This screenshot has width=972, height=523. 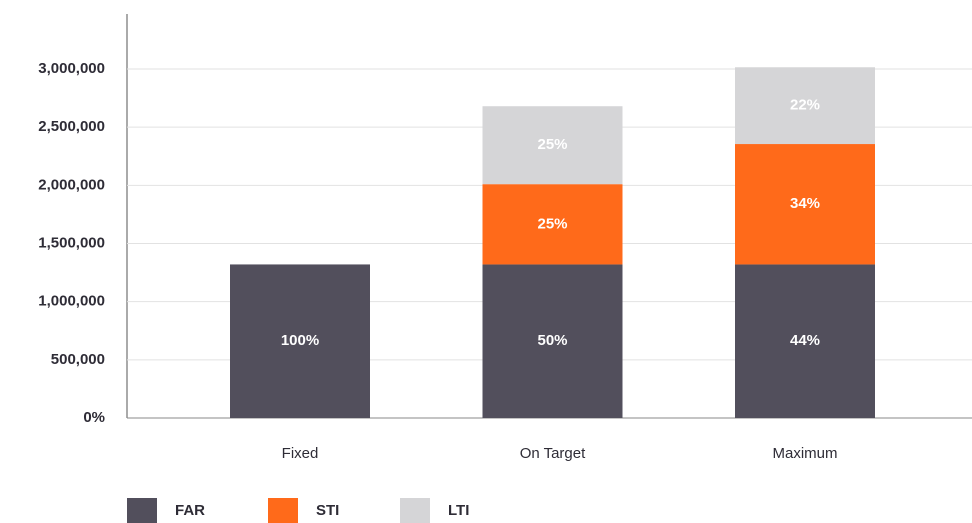 What do you see at coordinates (190, 510) in the screenshot?
I see `legend-label: FAR` at bounding box center [190, 510].